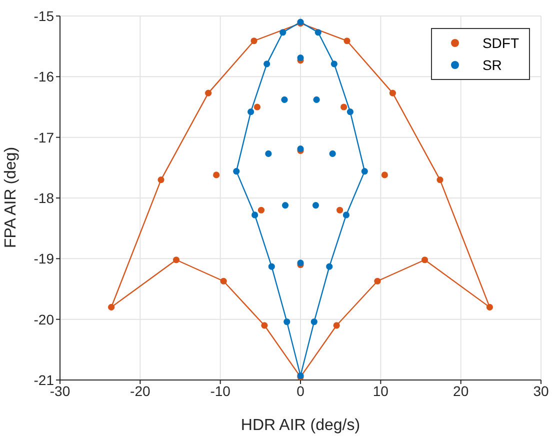  I want to click on x-axis-title: HDR AIR (deg/s), so click(300, 425).